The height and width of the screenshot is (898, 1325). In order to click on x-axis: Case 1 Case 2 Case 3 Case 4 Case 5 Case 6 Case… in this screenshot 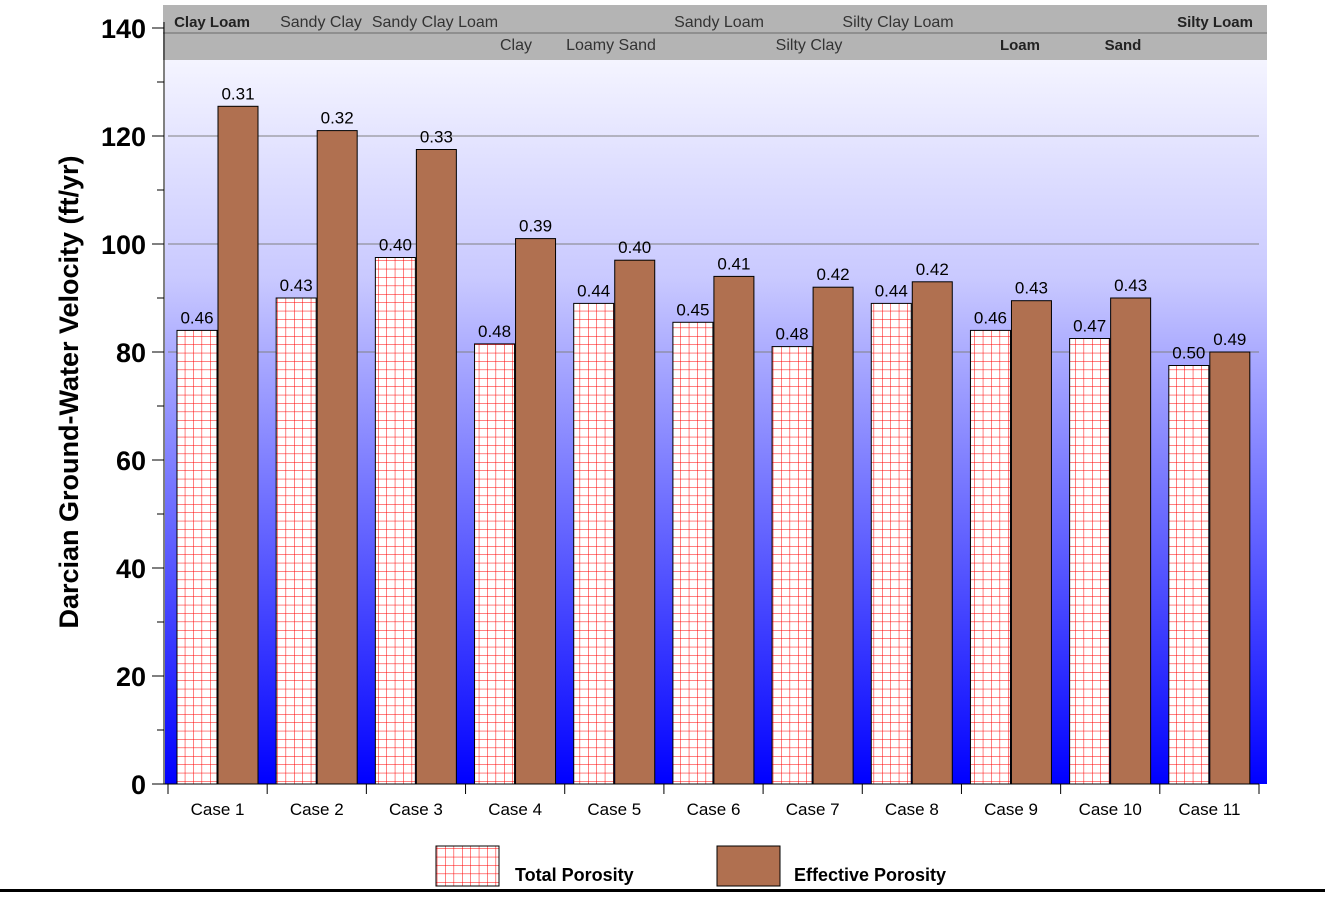, I will do `click(712, 801)`.